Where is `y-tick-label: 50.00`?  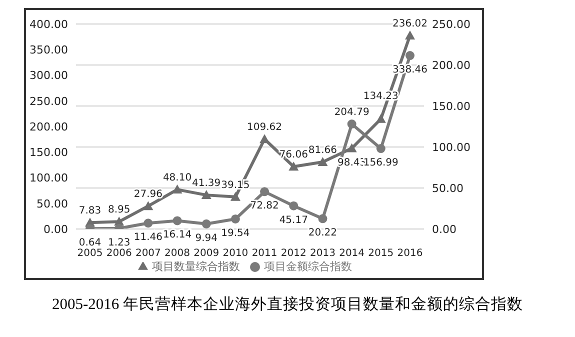
y-tick-label: 50.00 is located at coordinates (52, 203).